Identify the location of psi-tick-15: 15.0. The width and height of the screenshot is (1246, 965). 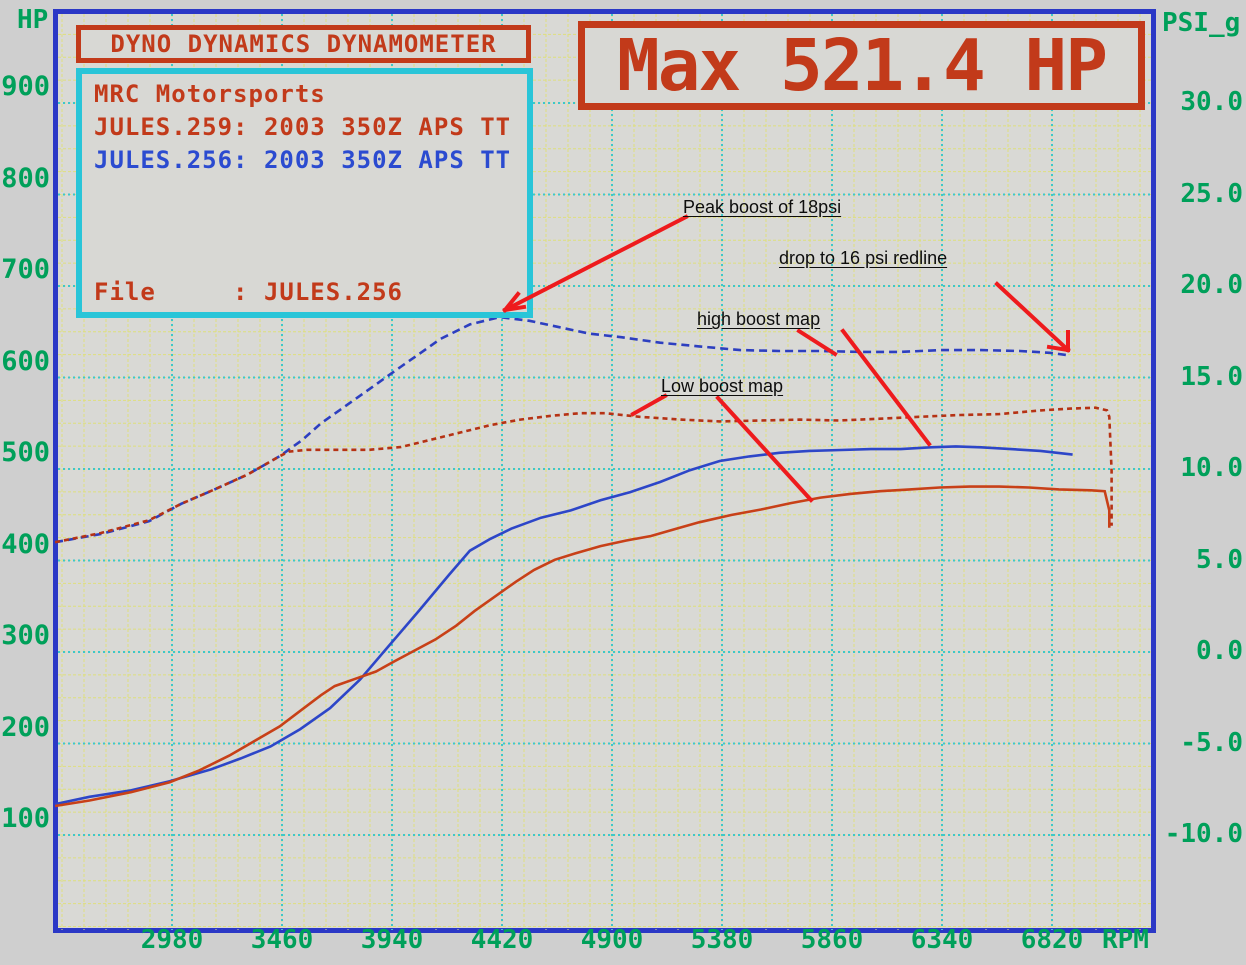
(1211, 377).